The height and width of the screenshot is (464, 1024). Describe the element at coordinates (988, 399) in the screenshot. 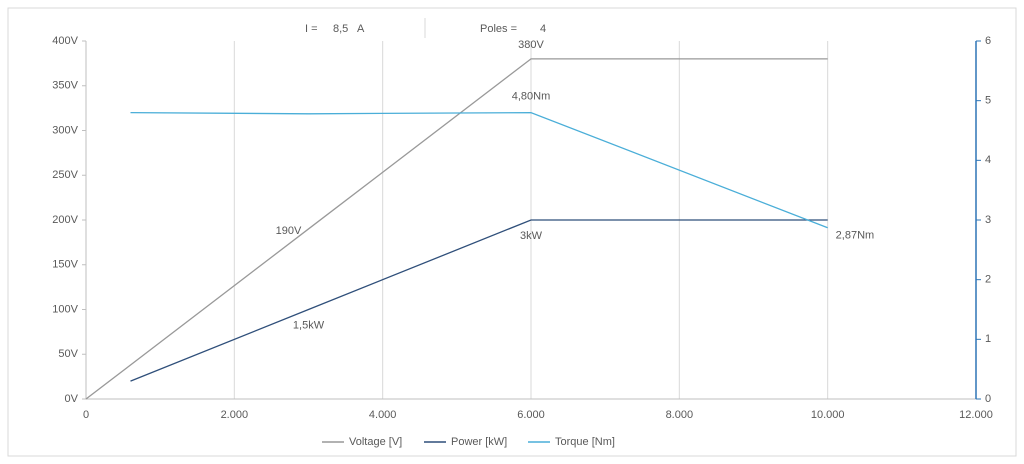

I see `y2-tick-label: 0` at that location.